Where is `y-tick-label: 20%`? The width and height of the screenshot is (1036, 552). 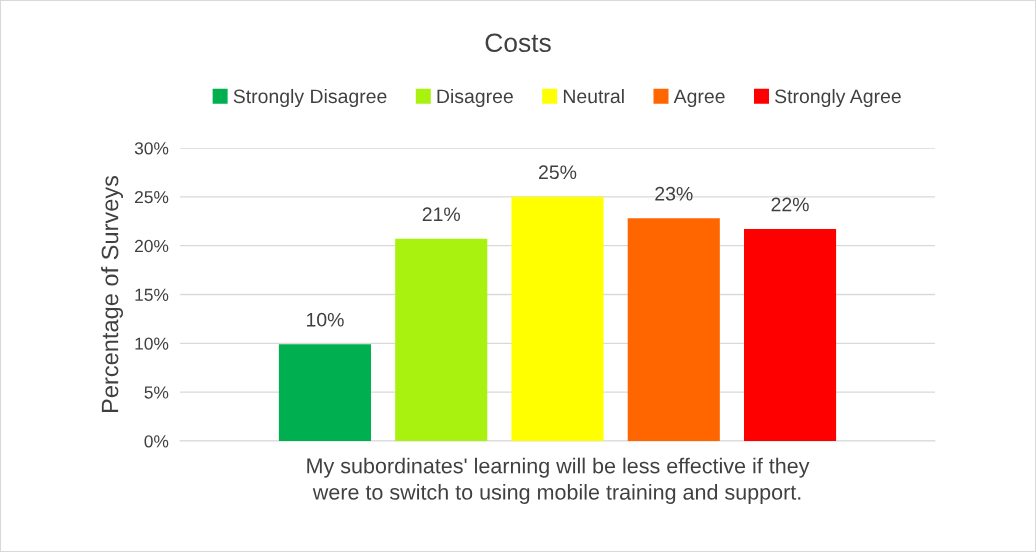
y-tick-label: 20% is located at coordinates (152, 246).